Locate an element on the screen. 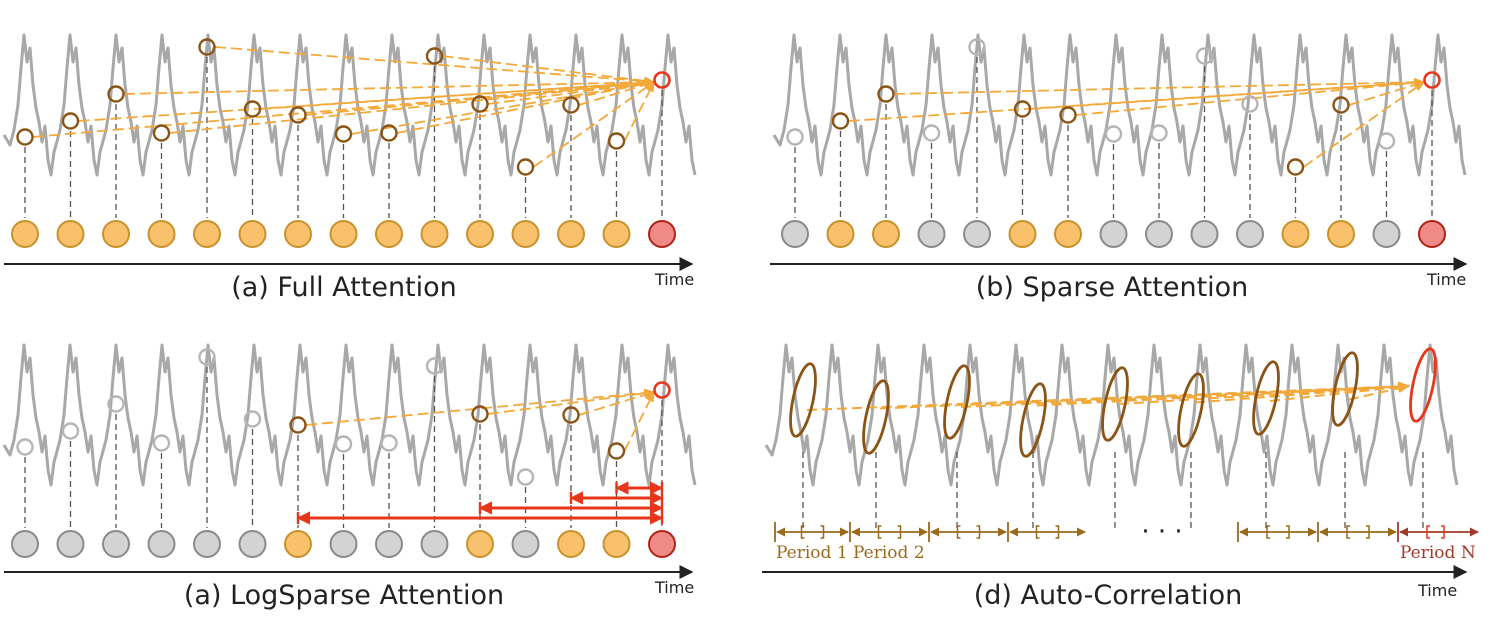 This screenshot has height=624, width=1491. panel-c-time-label: Time is located at coordinates (674, 587).